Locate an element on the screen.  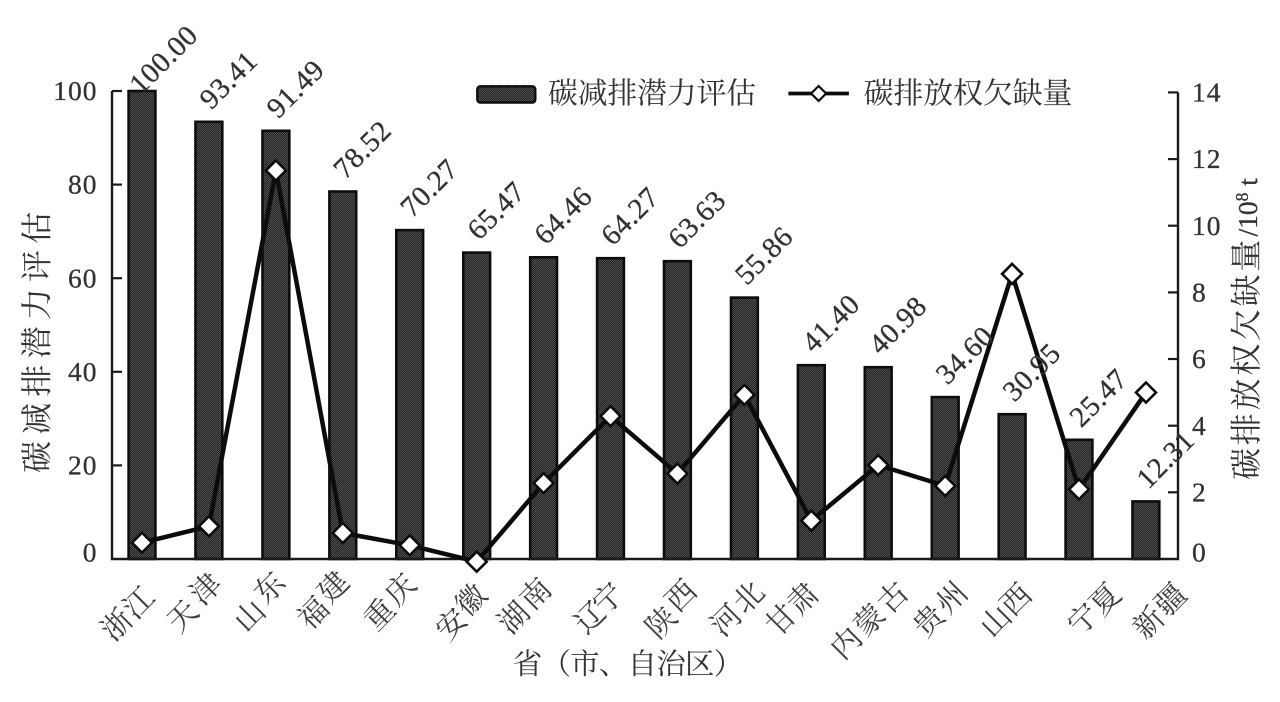
svg-text: 100 is located at coordinates (75, 90).